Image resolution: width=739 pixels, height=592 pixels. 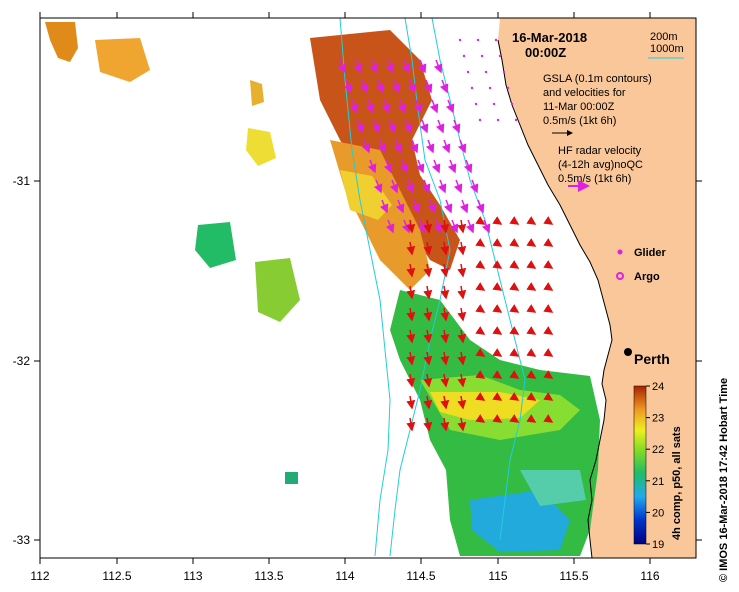 What do you see at coordinates (39, 576) in the screenshot?
I see `x-tick-label: 112` at bounding box center [39, 576].